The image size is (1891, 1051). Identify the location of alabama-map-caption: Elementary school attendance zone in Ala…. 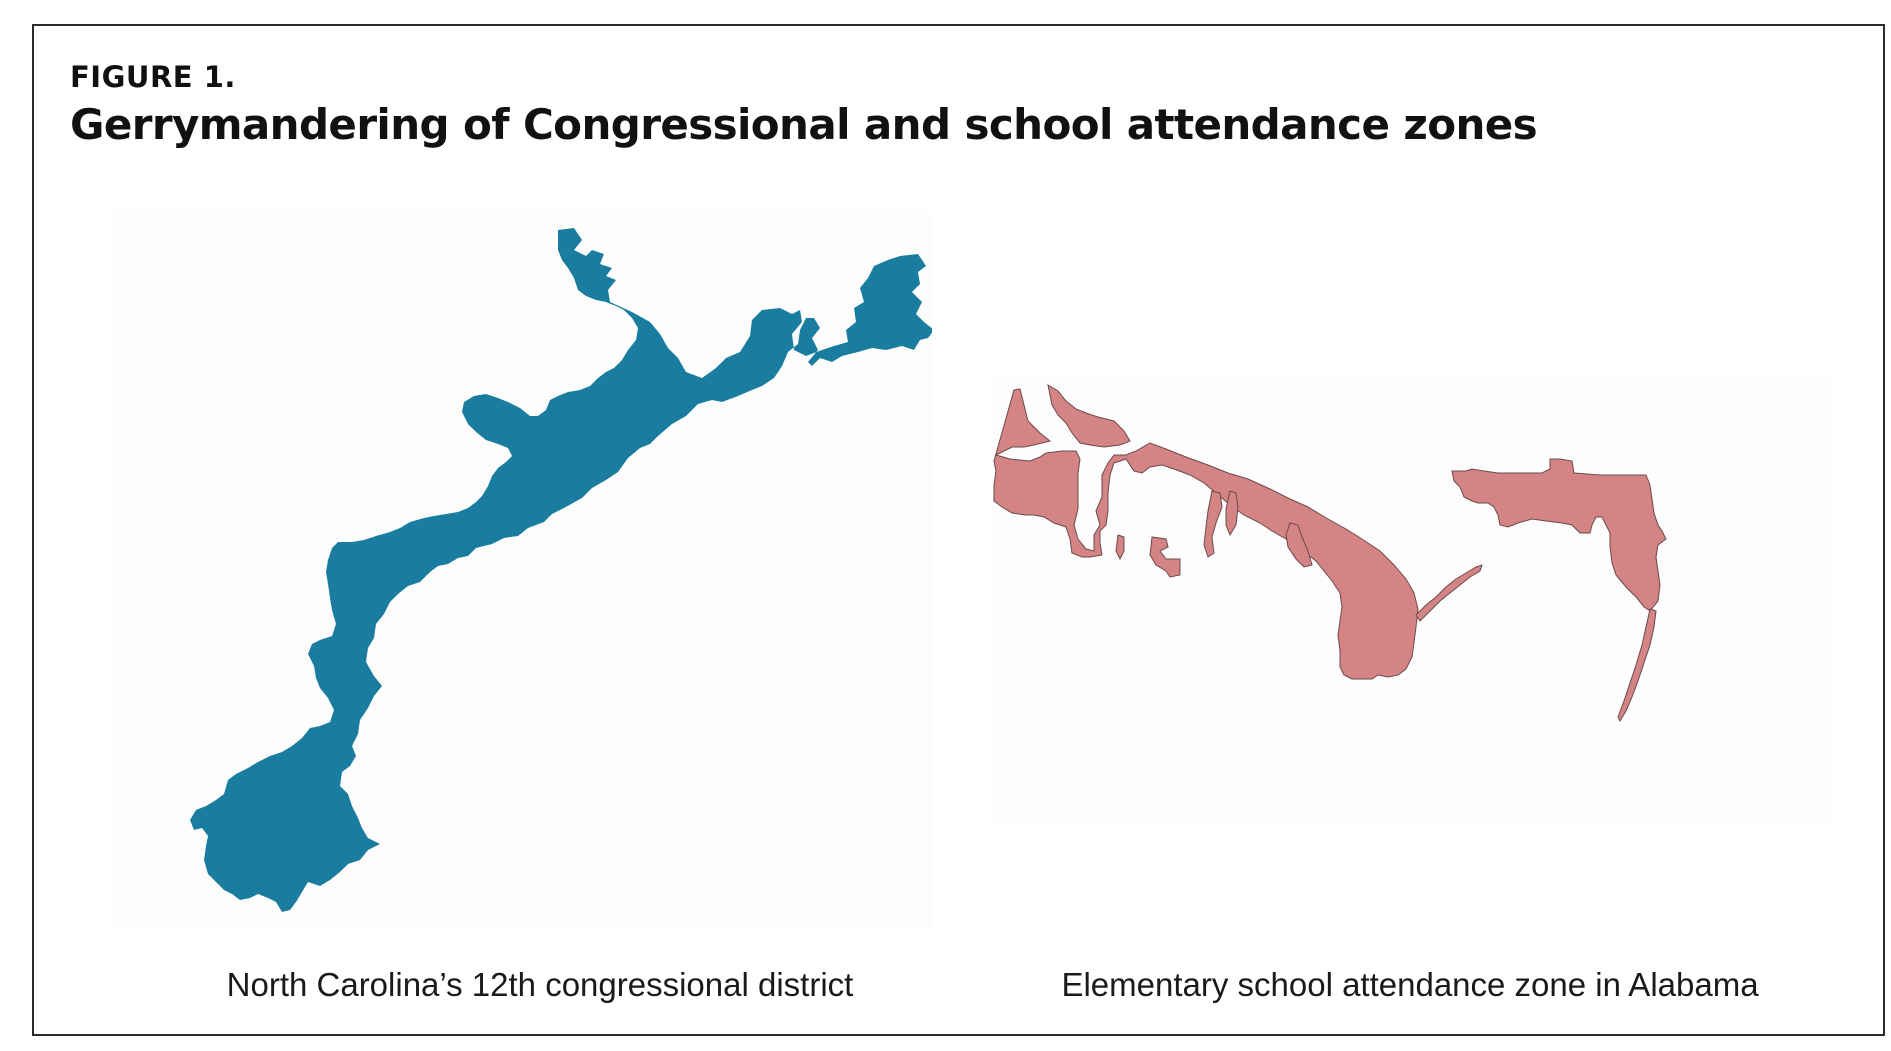
(1410, 984).